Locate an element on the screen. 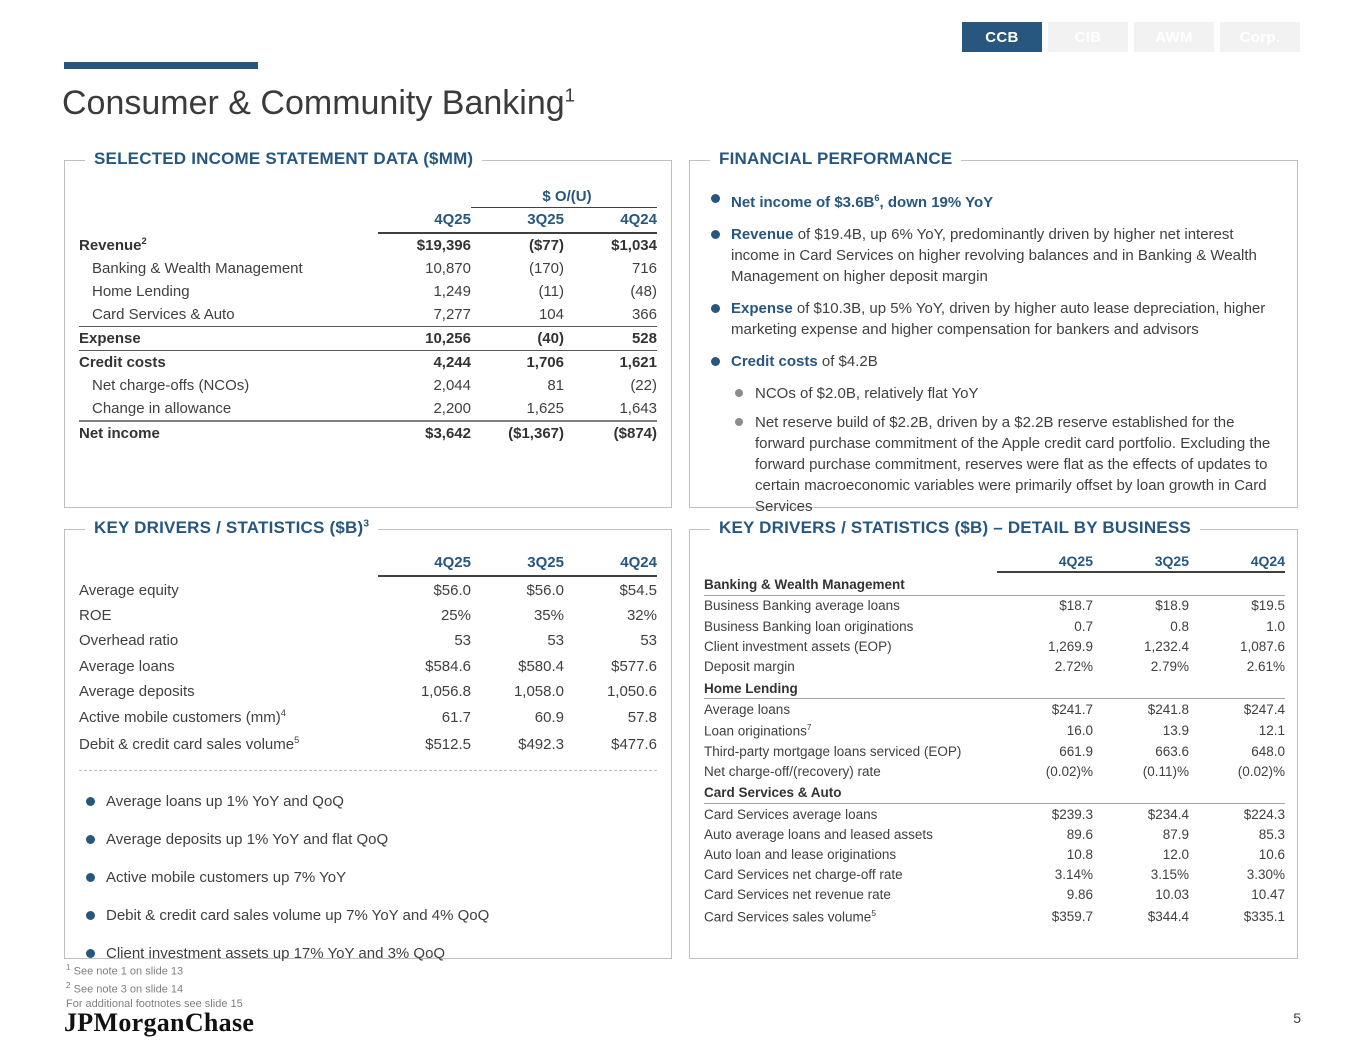 The width and height of the screenshot is (1365, 1055). cell-value: (40) is located at coordinates (517, 338).